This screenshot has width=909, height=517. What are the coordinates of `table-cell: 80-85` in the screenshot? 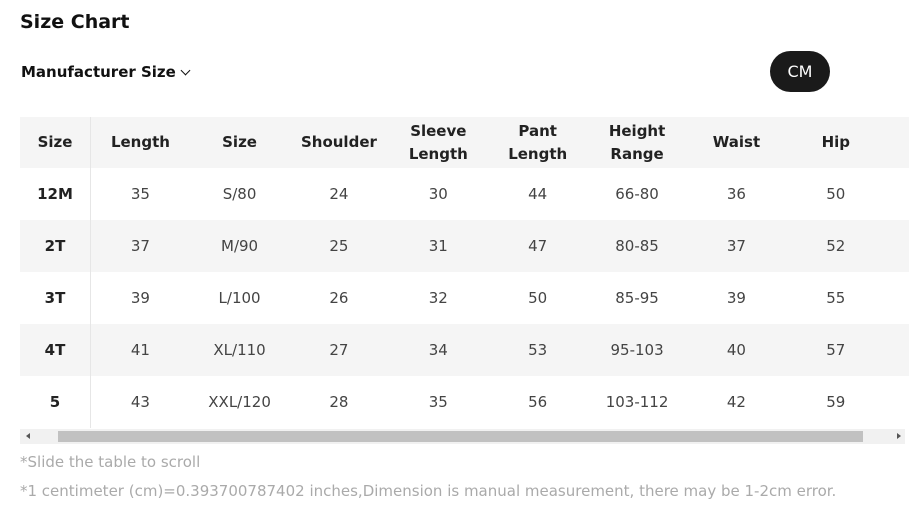 It's located at (637, 246).